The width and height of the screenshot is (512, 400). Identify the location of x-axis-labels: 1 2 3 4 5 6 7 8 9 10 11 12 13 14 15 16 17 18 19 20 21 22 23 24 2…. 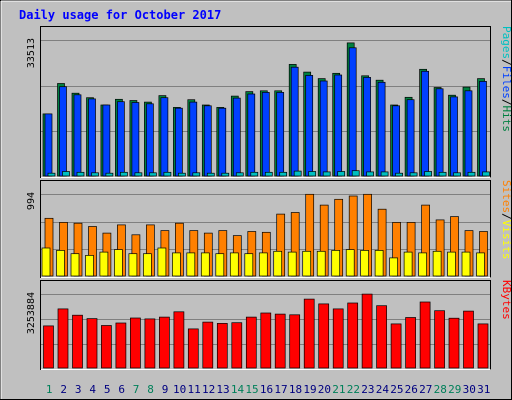
(268, 389).